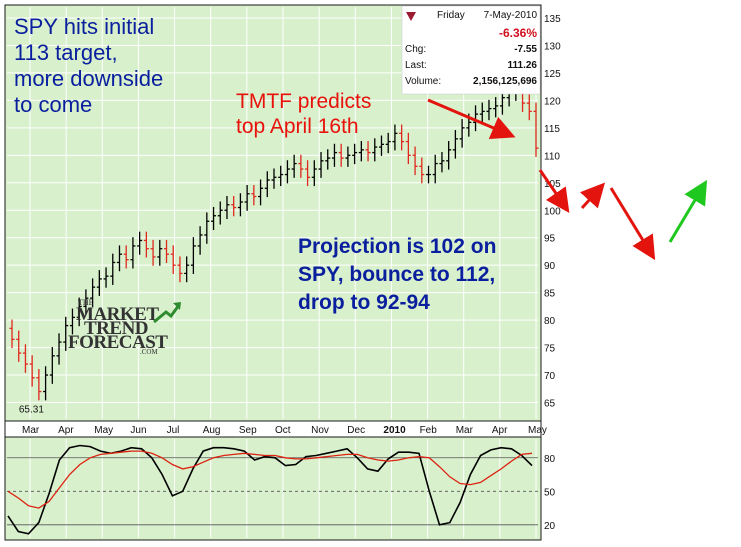  What do you see at coordinates (212, 430) in the screenshot?
I see `x-tick-label: Aug` at bounding box center [212, 430].